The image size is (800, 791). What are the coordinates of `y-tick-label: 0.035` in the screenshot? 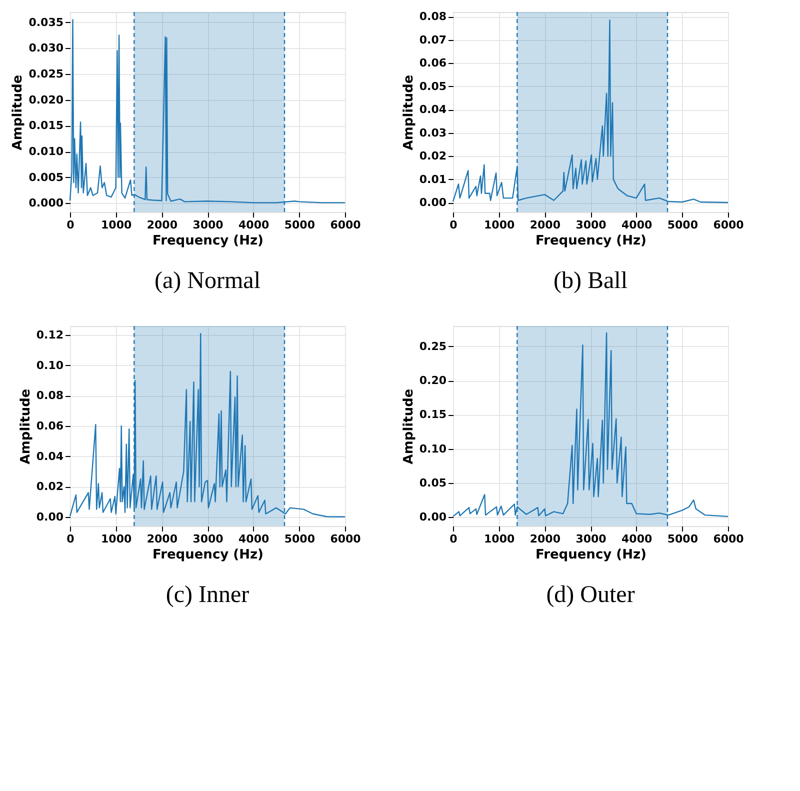 It's located at (46, 22).